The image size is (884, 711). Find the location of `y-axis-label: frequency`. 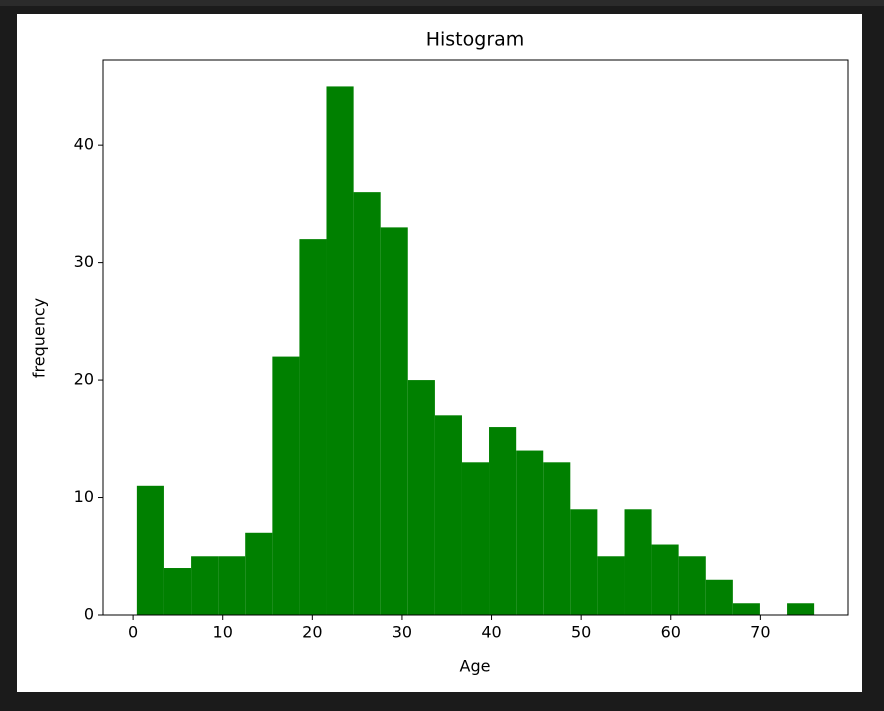

y-axis-label: frequency is located at coordinates (39, 338).